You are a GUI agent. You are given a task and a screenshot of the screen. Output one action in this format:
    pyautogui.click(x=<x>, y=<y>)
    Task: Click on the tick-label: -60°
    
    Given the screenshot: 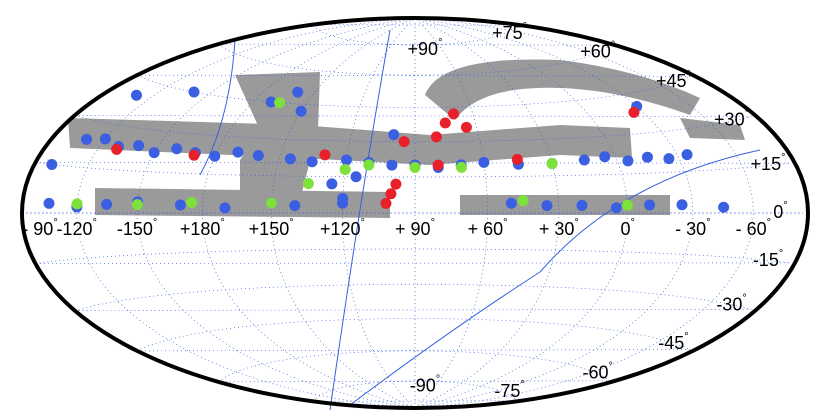 What is the action you would take?
    pyautogui.click(x=598, y=371)
    